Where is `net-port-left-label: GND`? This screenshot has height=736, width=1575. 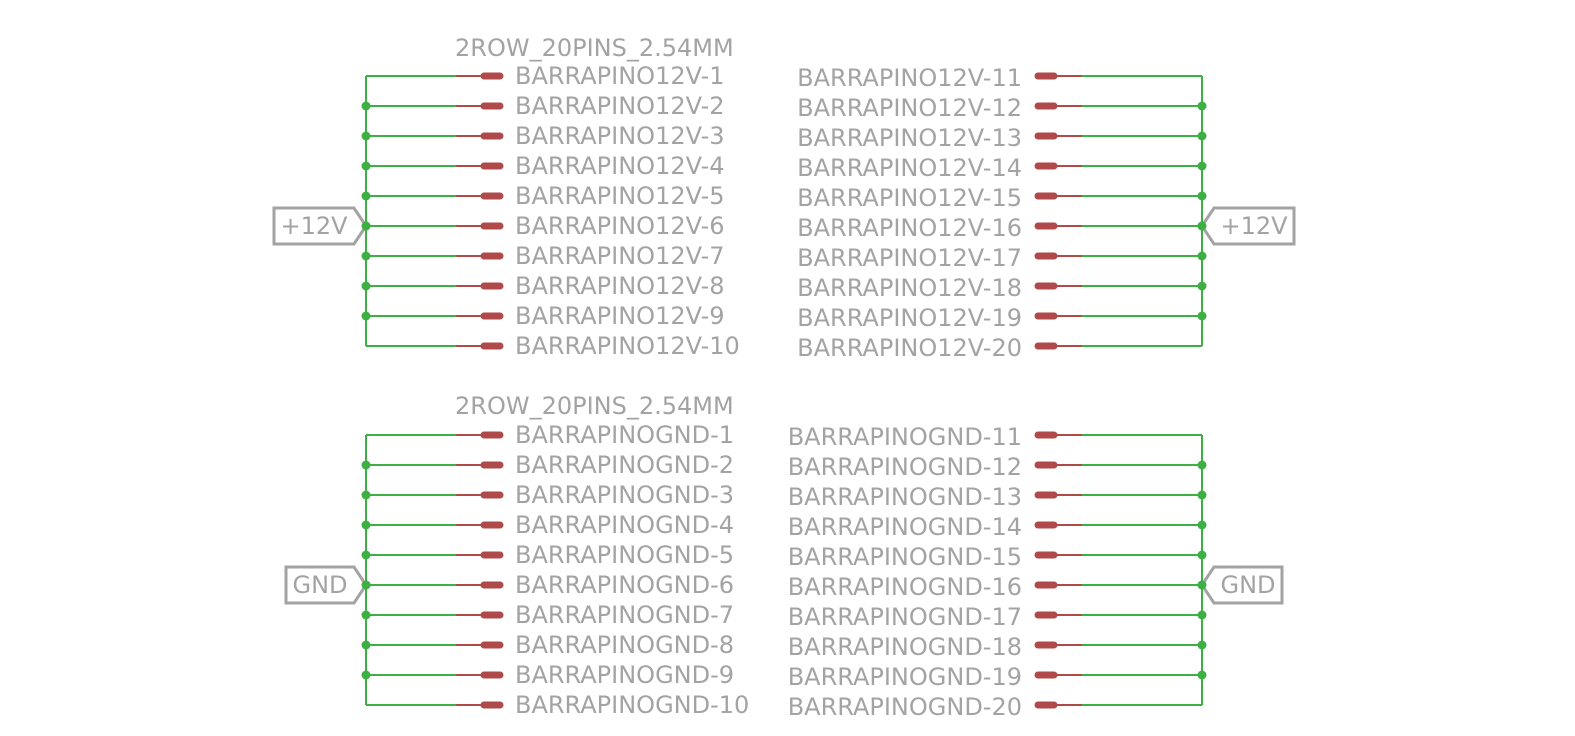 net-port-left-label: GND is located at coordinates (319, 585).